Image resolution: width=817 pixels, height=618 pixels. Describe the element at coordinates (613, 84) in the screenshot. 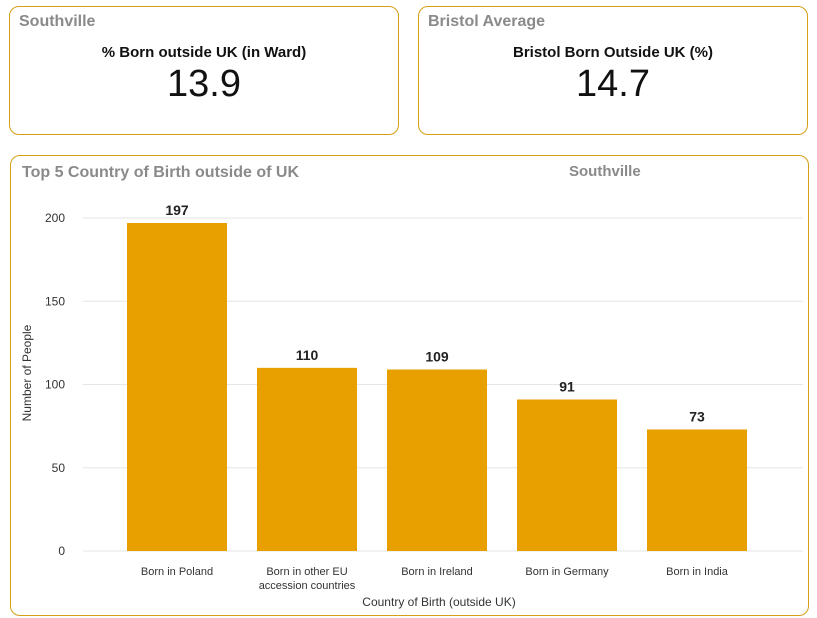

I see `kpi-bristol-value: 14.7` at that location.